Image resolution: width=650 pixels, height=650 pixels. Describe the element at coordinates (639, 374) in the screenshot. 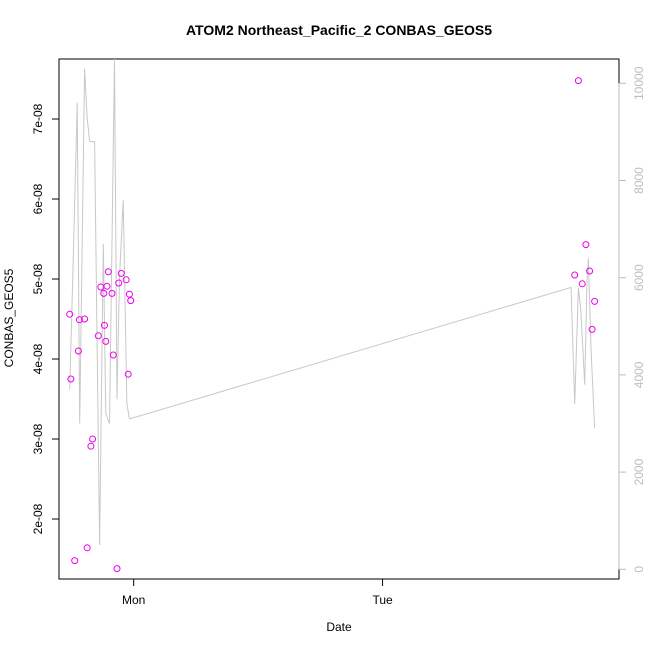

I see `y-tick-label-right: 4000` at that location.